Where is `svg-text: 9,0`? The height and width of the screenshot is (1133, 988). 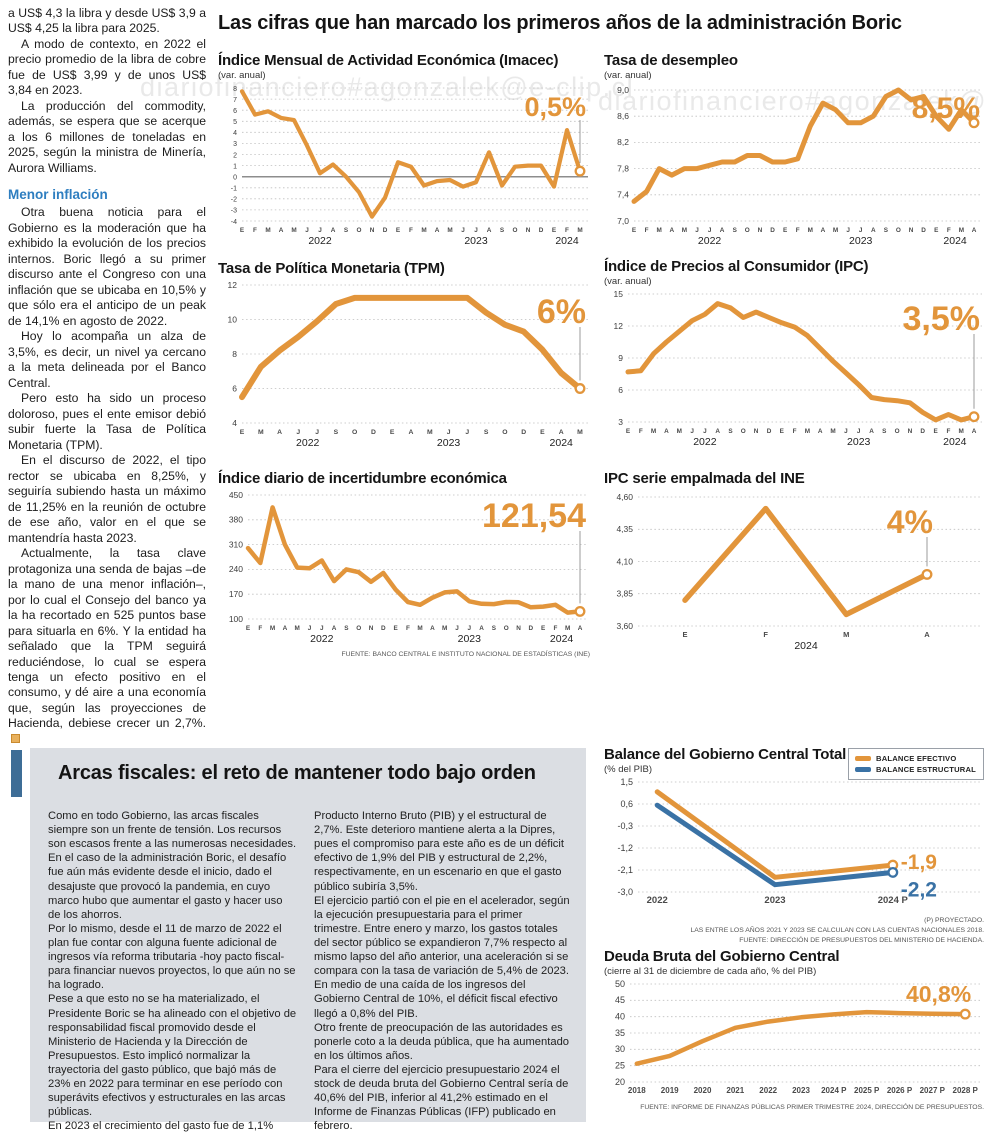
svg-text: 9,0 is located at coordinates (623, 90).